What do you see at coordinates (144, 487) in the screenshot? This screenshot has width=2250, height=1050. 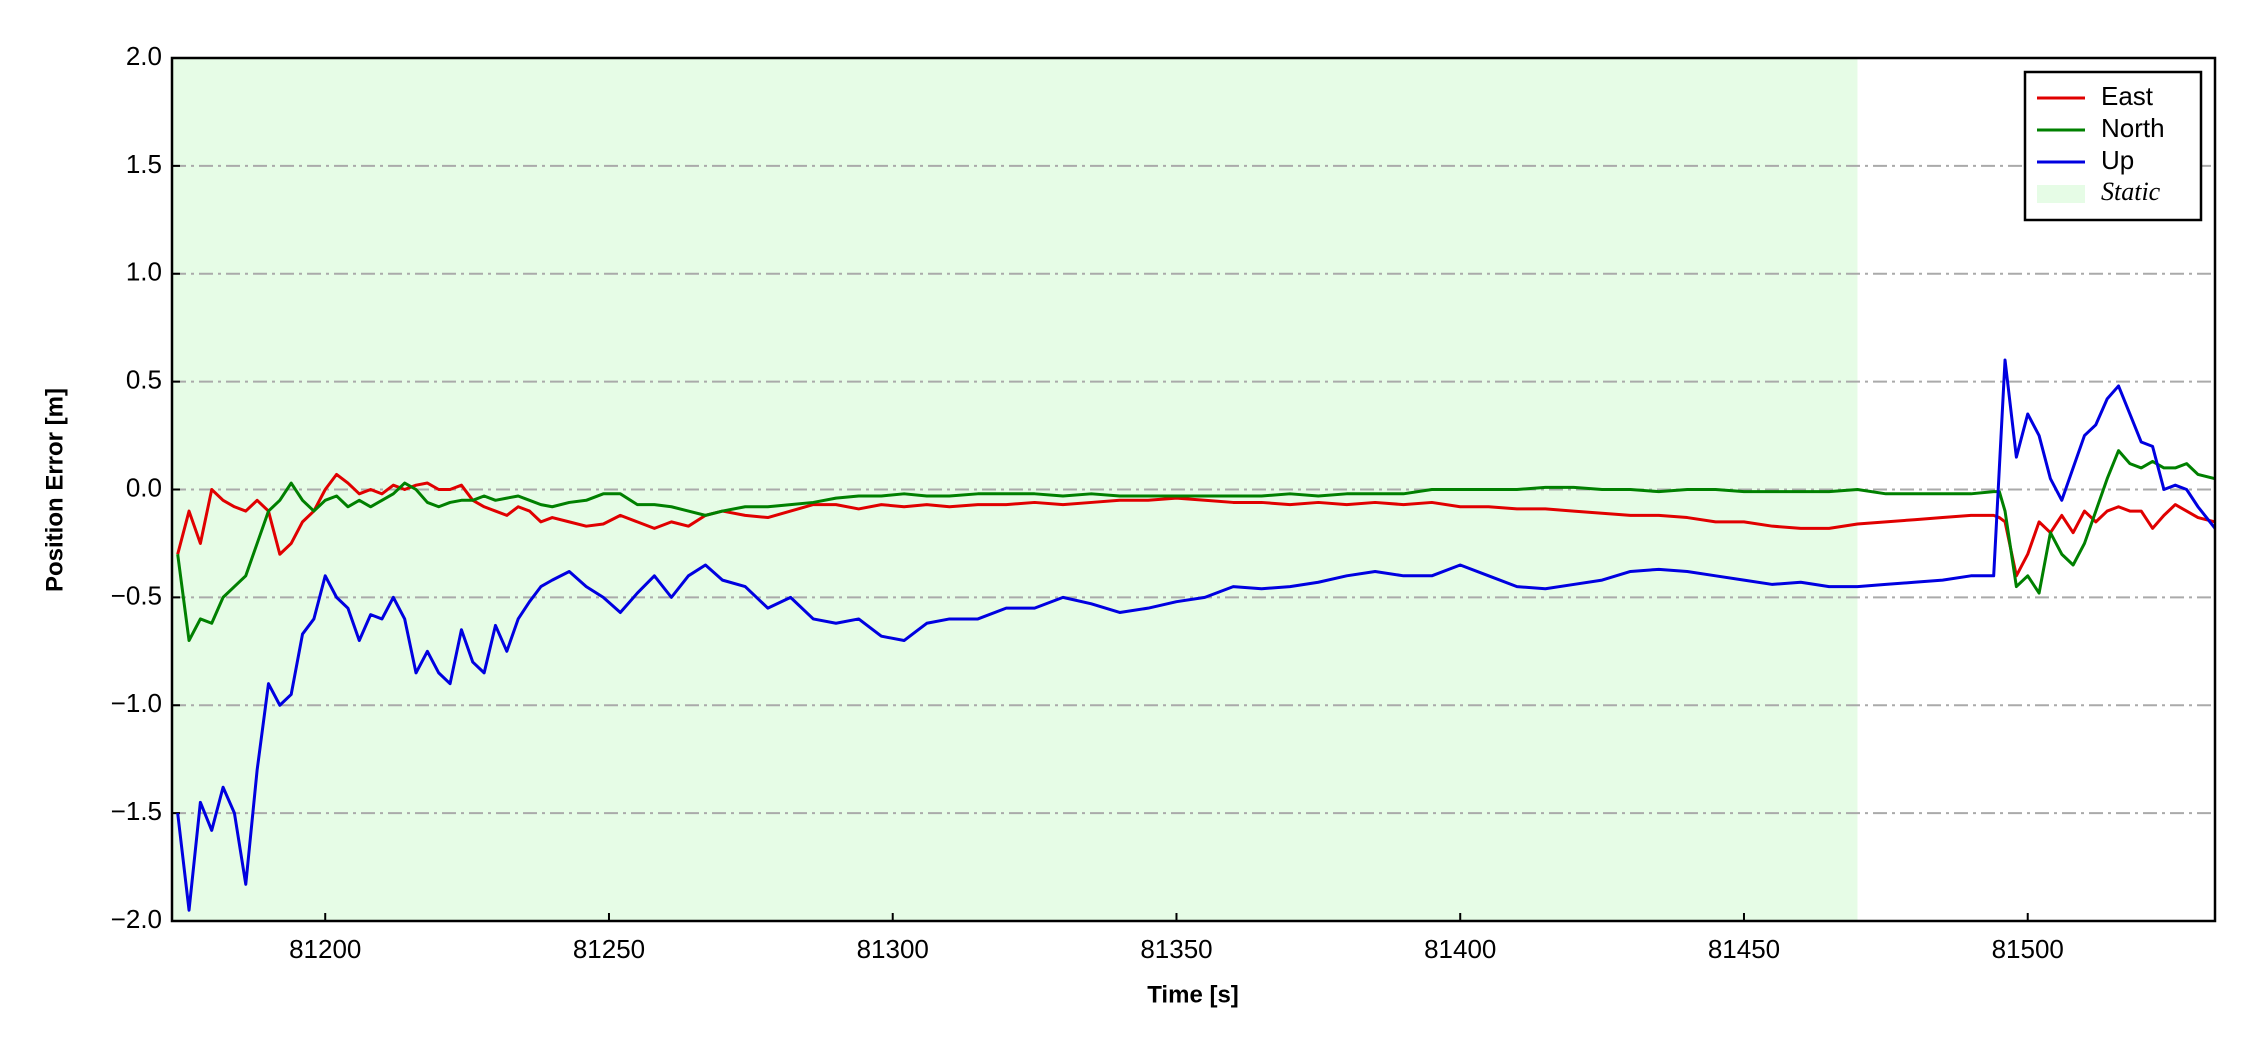 I see `y-tick-label: 0.0` at bounding box center [144, 487].